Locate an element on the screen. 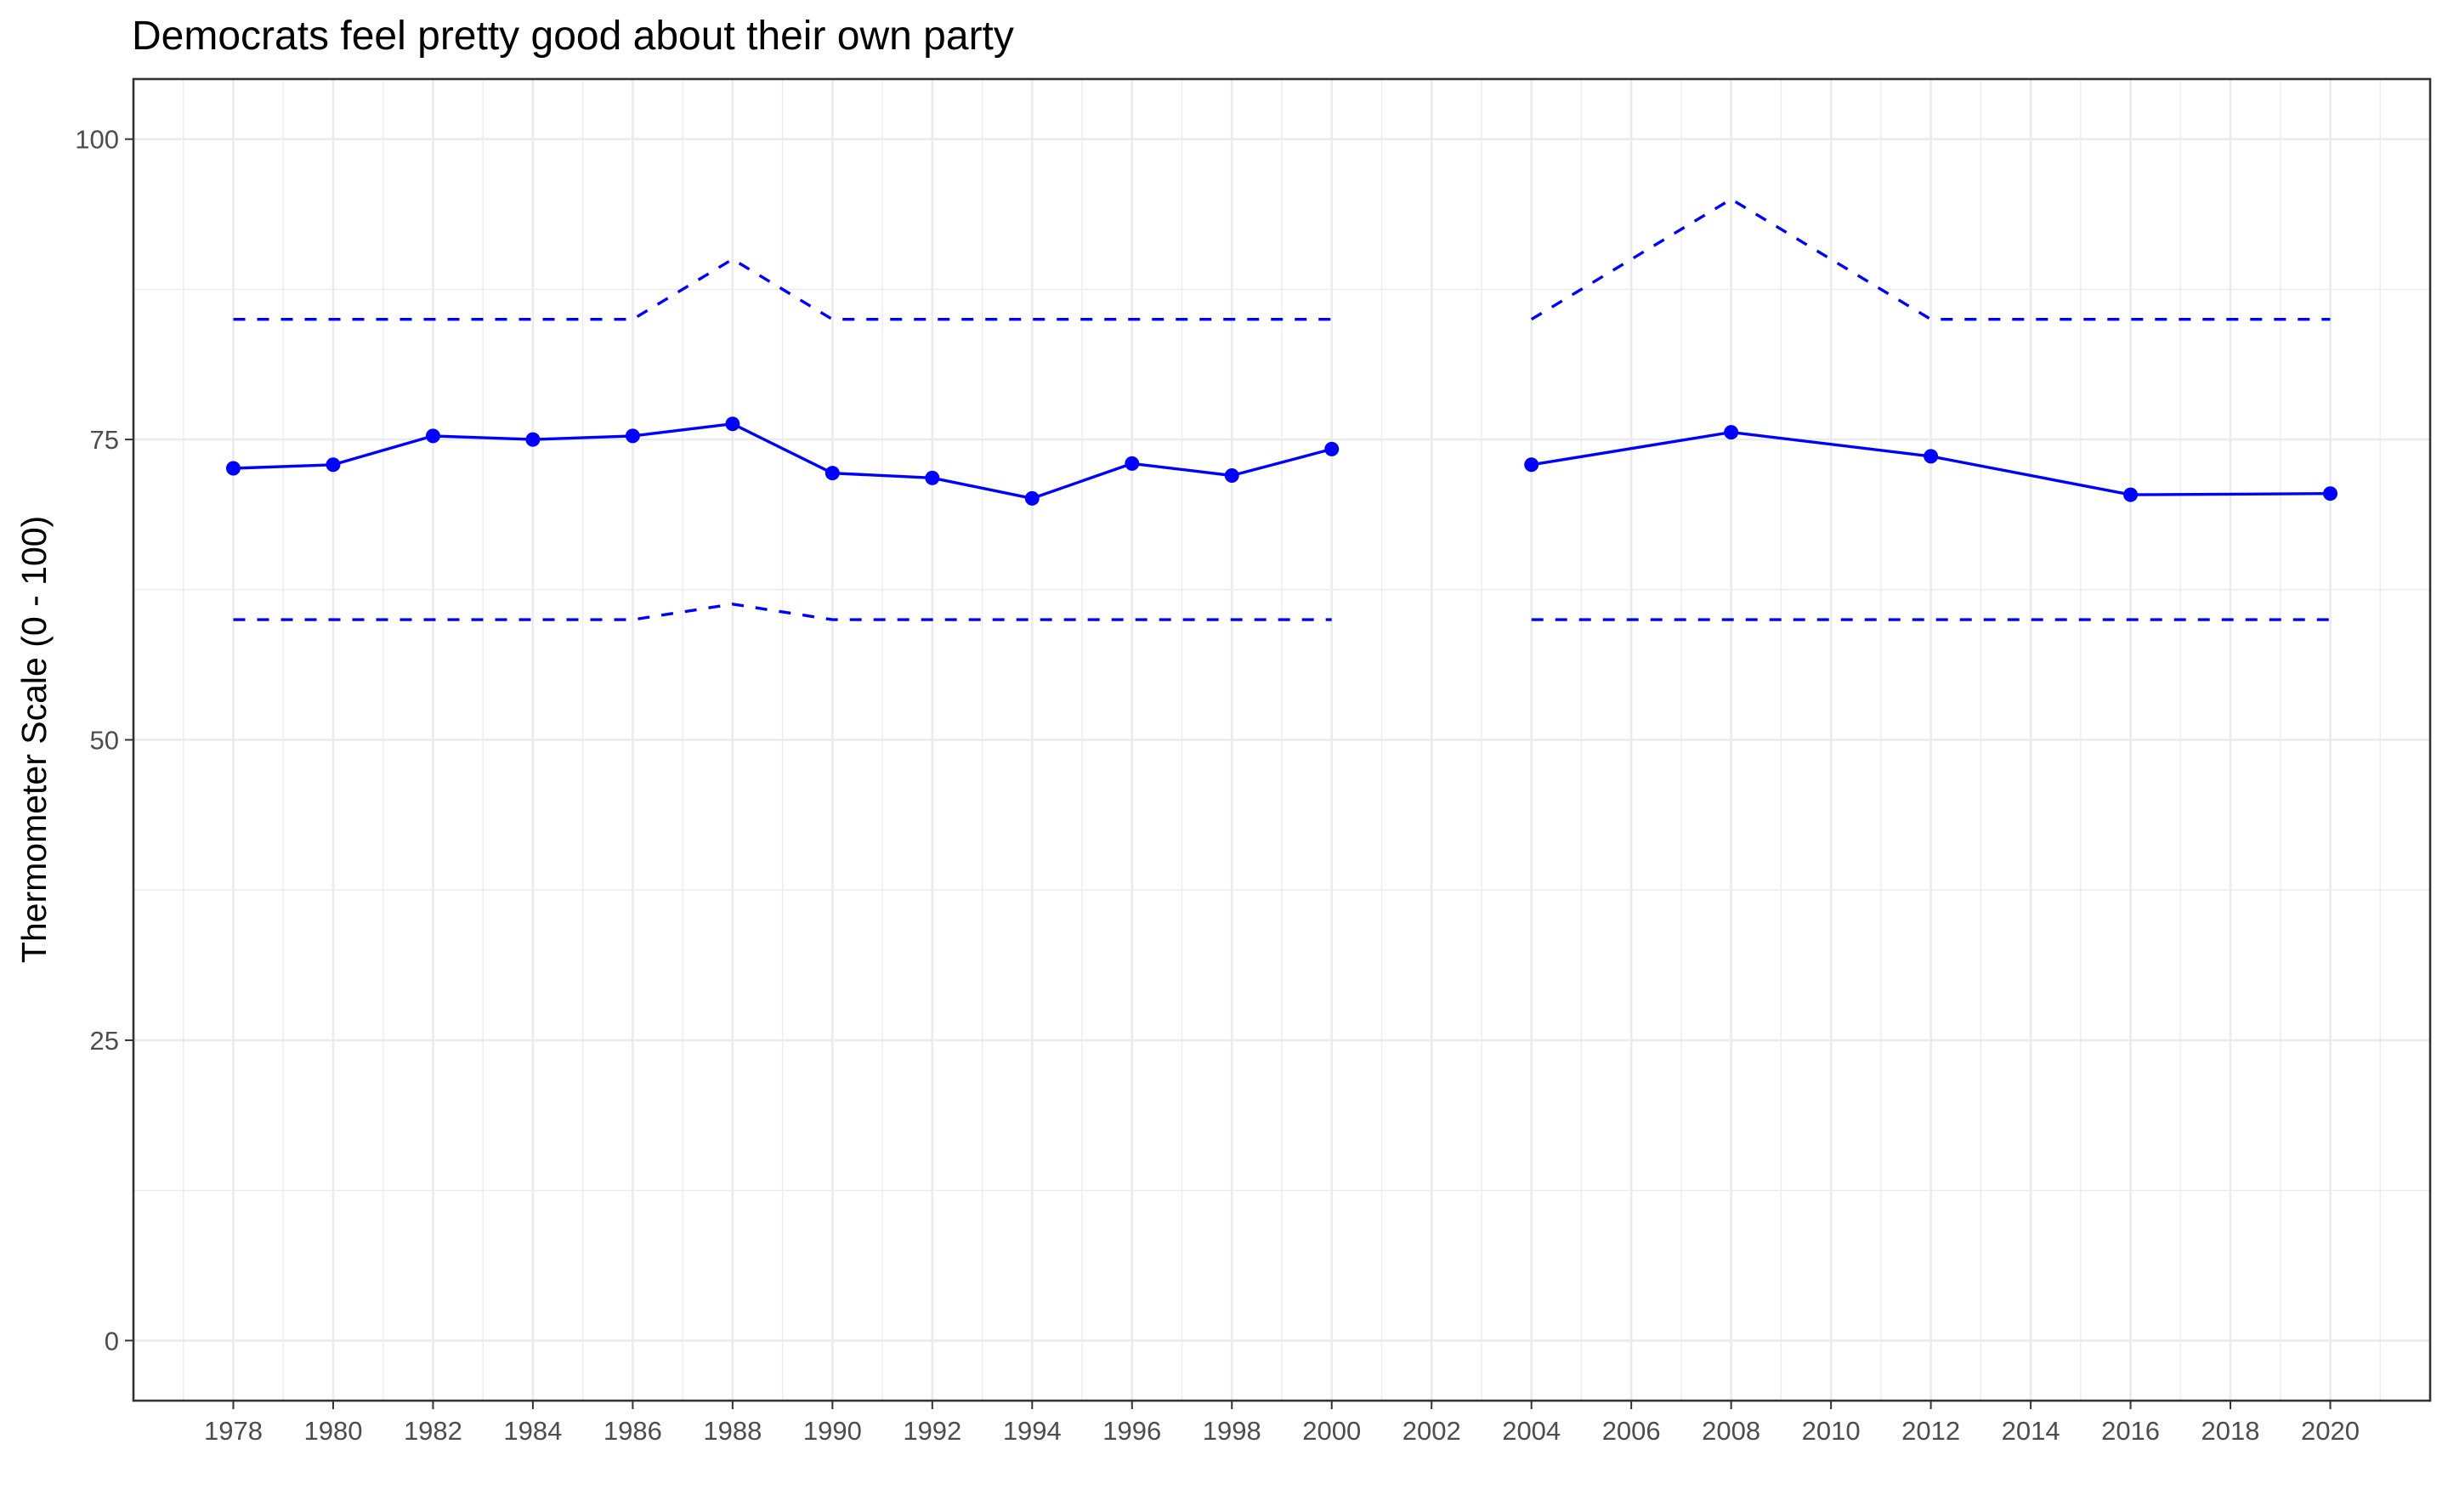 The width and height of the screenshot is (2448, 1512). x-tick-label: 1988 is located at coordinates (732, 1431).